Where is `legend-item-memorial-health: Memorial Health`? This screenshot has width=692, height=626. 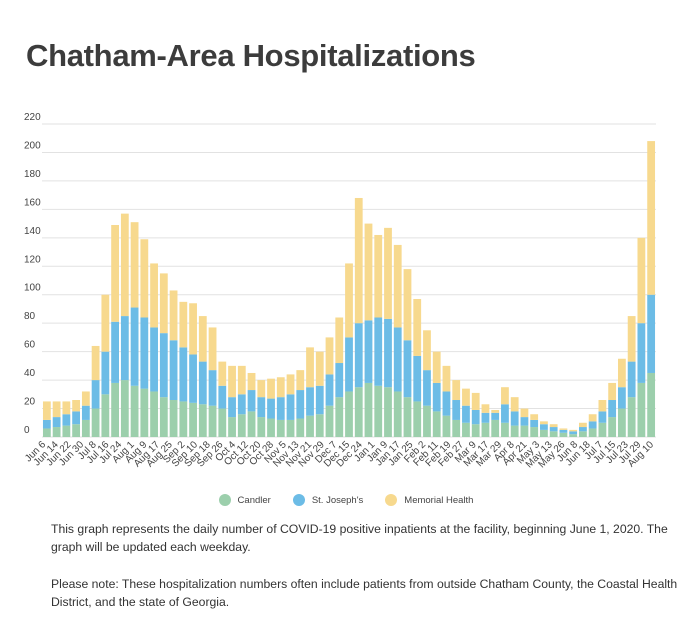 legend-item-memorial-health: Memorial Health is located at coordinates (429, 500).